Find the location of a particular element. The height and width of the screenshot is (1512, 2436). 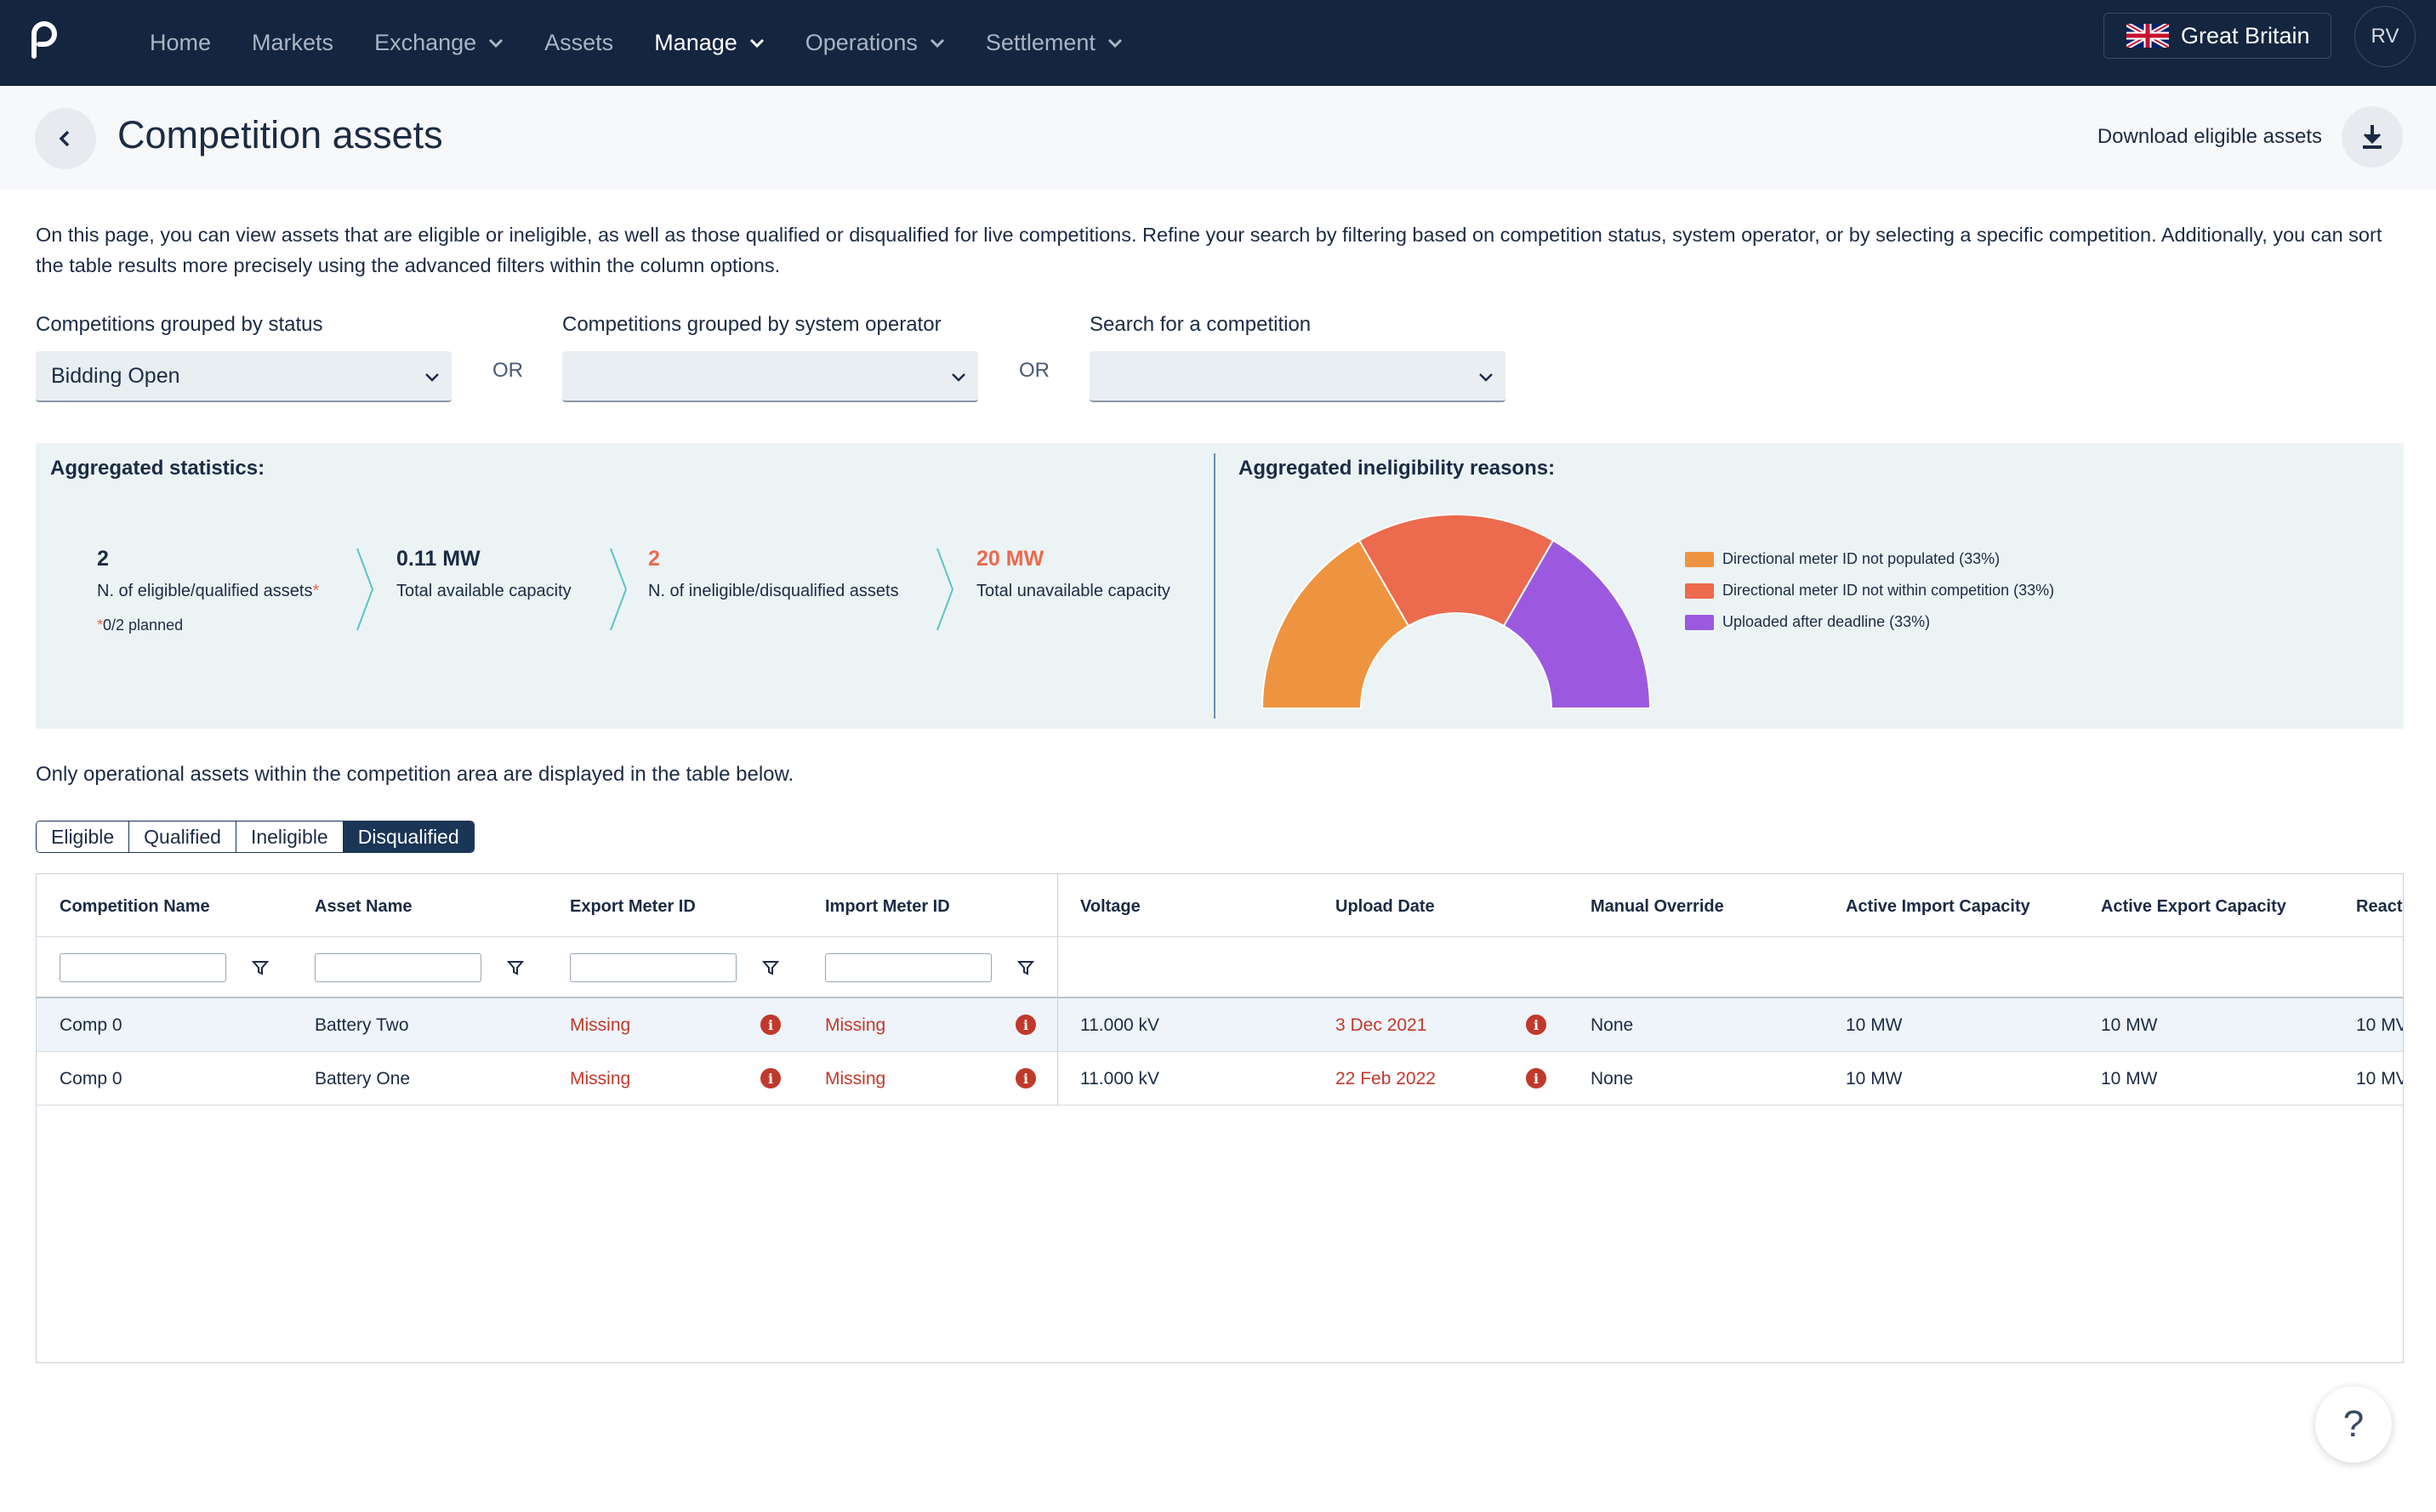

legend-item: Directional meter ID not populated (33%) is located at coordinates (1869, 559).